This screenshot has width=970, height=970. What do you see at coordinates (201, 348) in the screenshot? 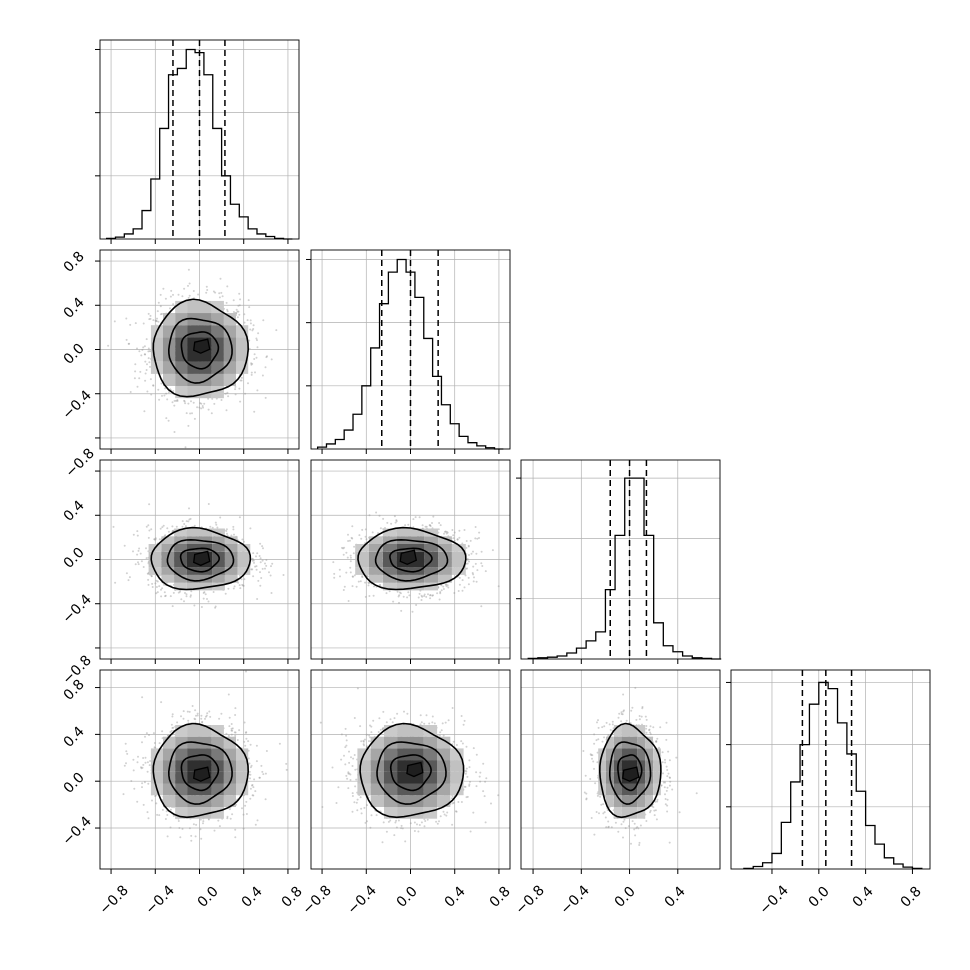
I see `contour-line` at bounding box center [201, 348].